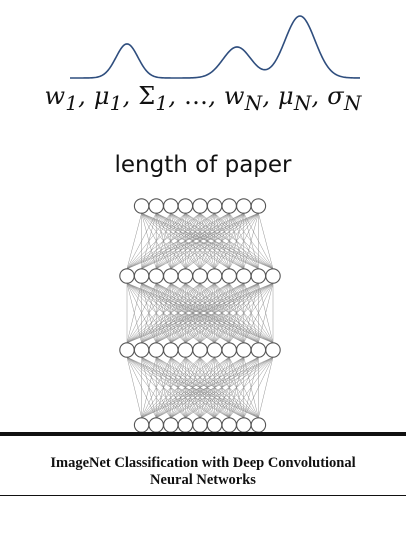  What do you see at coordinates (203, 480) in the screenshot?
I see `paper-title-line-2: Neural Networks` at bounding box center [203, 480].